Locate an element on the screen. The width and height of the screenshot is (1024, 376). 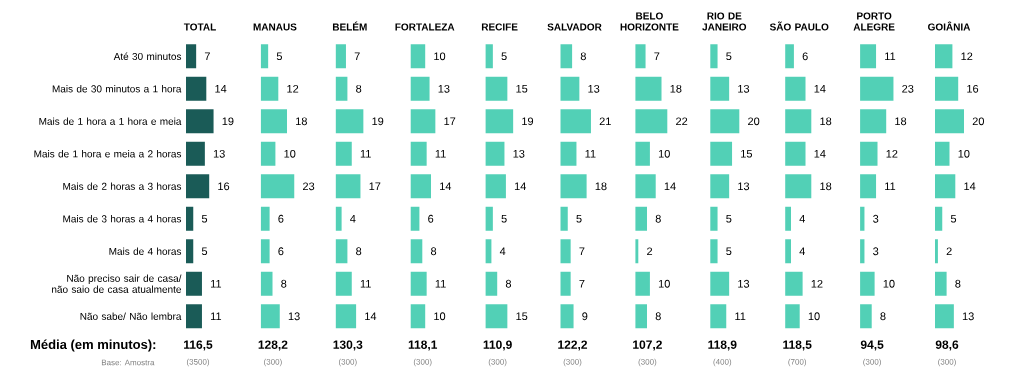
data-label: 2 is located at coordinates (949, 251).